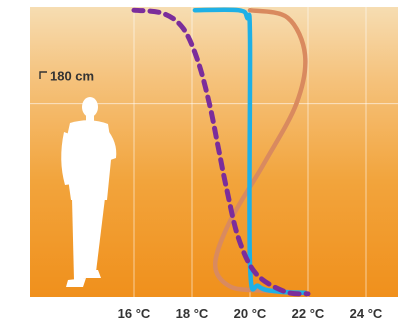 Image resolution: width=401 pixels, height=323 pixels. Describe the element at coordinates (366, 313) in the screenshot. I see `x-tick-label-4: 24 °C` at that location.